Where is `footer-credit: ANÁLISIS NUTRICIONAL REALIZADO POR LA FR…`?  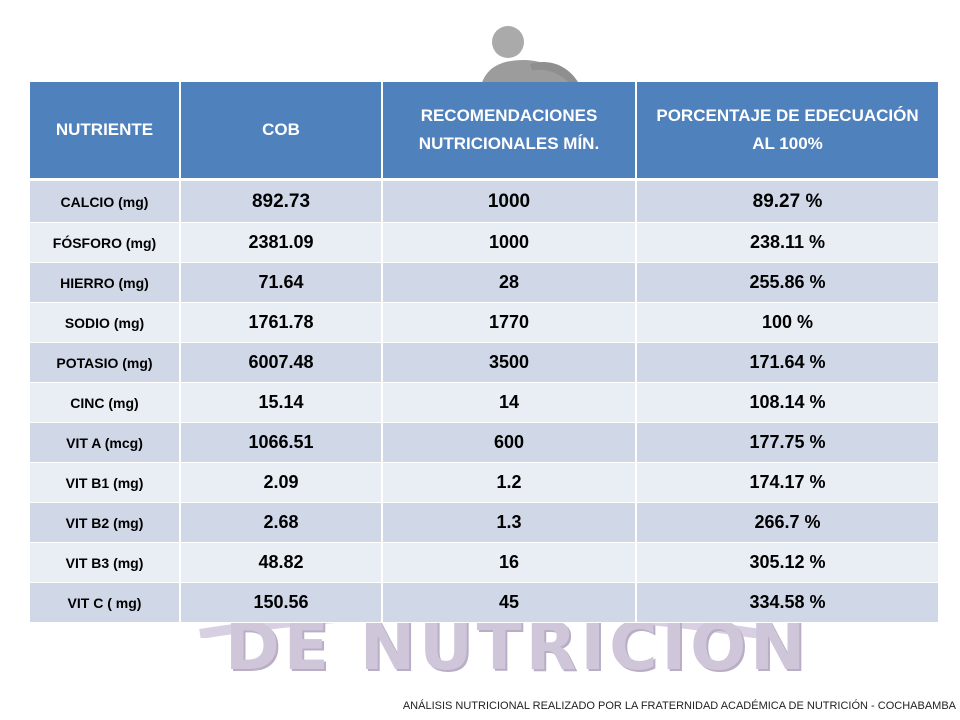
footer-credit: ANÁLISIS NUTRICIONAL REALIZADO POR LA FR… is located at coordinates (679, 706).